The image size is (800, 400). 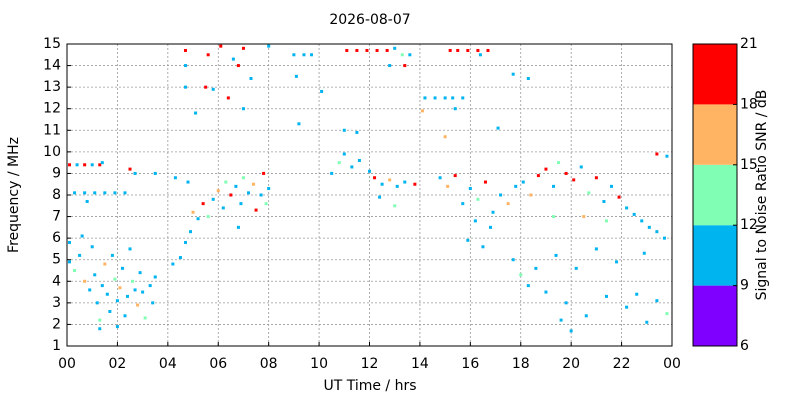 I want to click on y-tick-label: 15, so click(x=52, y=44).